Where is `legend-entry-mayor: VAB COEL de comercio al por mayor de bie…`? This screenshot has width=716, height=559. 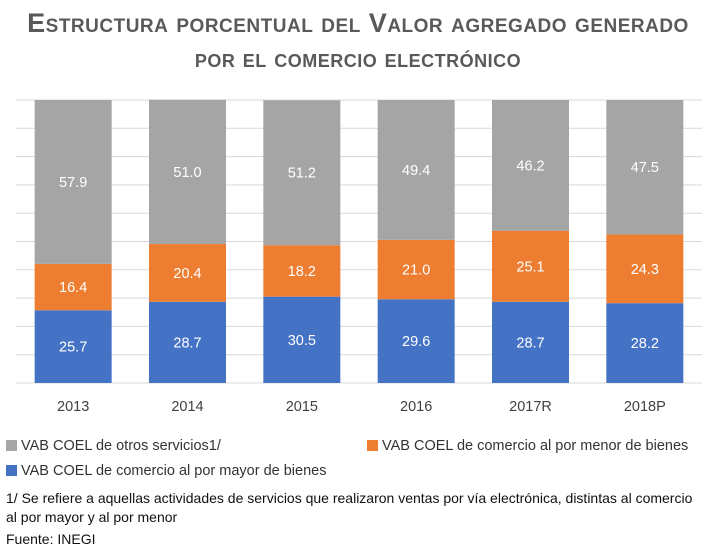
legend-entry-mayor: VAB COEL de comercio al por mayor de bie… is located at coordinates (166, 471).